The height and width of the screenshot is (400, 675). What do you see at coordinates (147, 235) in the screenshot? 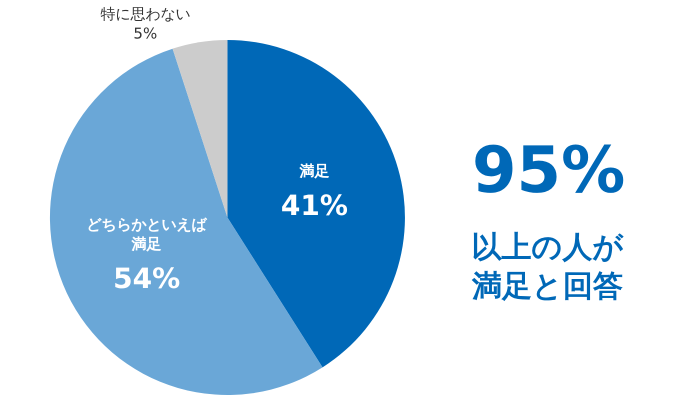
I see `slice-label: どちらかといえば満足` at bounding box center [147, 235].